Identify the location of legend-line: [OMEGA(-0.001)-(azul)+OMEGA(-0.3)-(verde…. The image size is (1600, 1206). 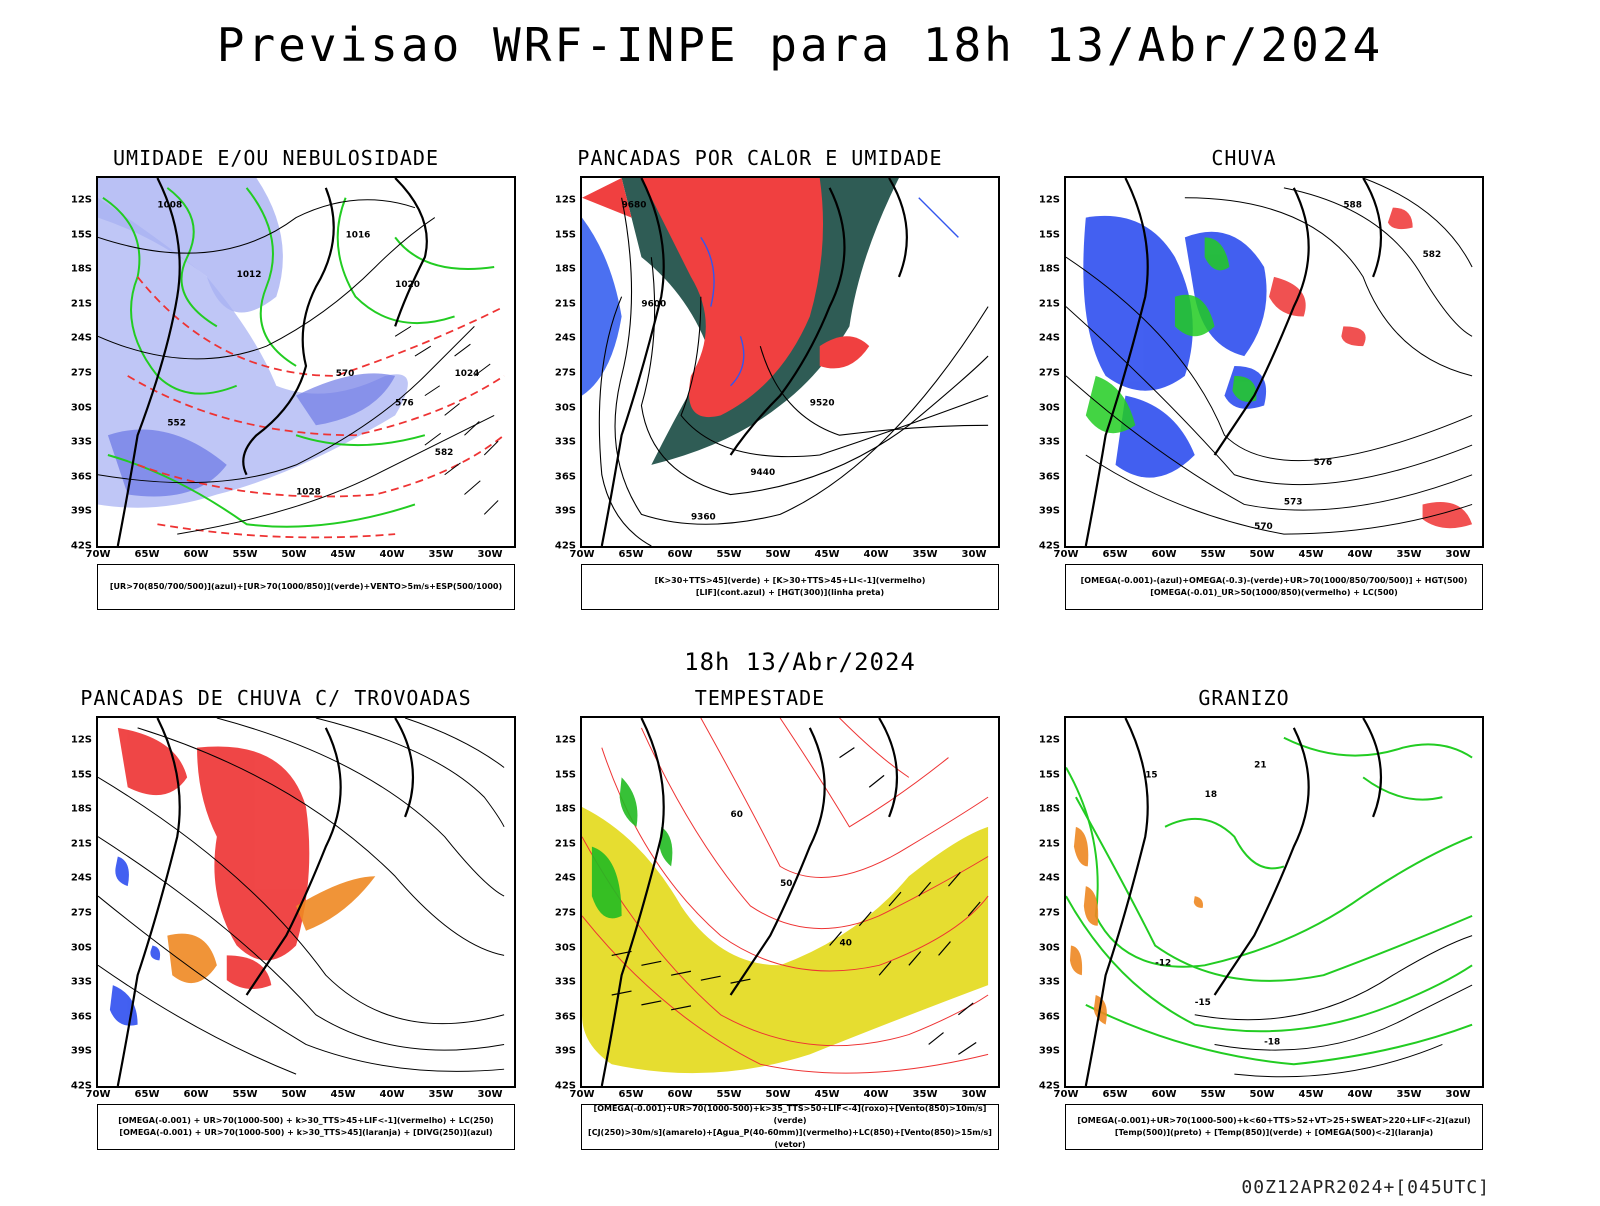
(1274, 580).